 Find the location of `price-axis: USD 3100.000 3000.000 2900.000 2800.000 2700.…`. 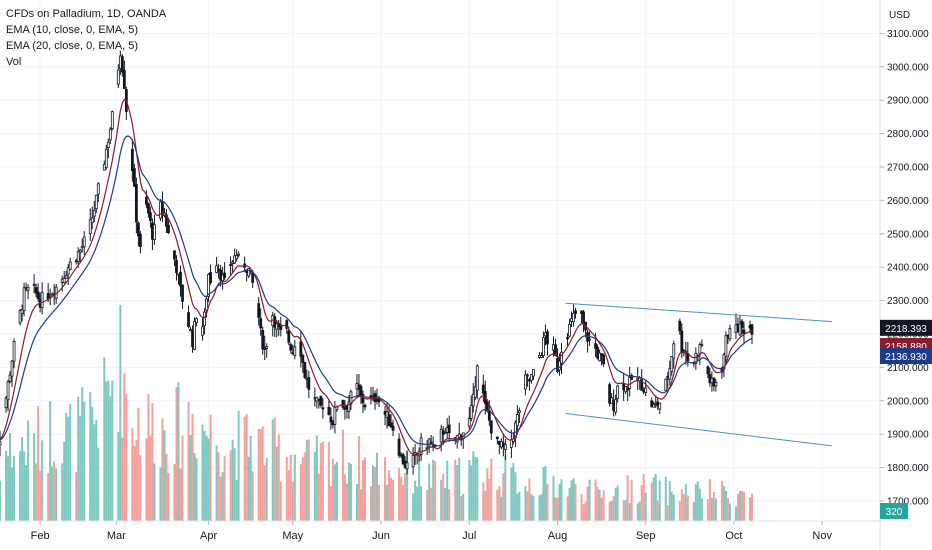

price-axis: USD 3100.000 3000.000 2900.000 2800.000 2700.… is located at coordinates (904, 258).